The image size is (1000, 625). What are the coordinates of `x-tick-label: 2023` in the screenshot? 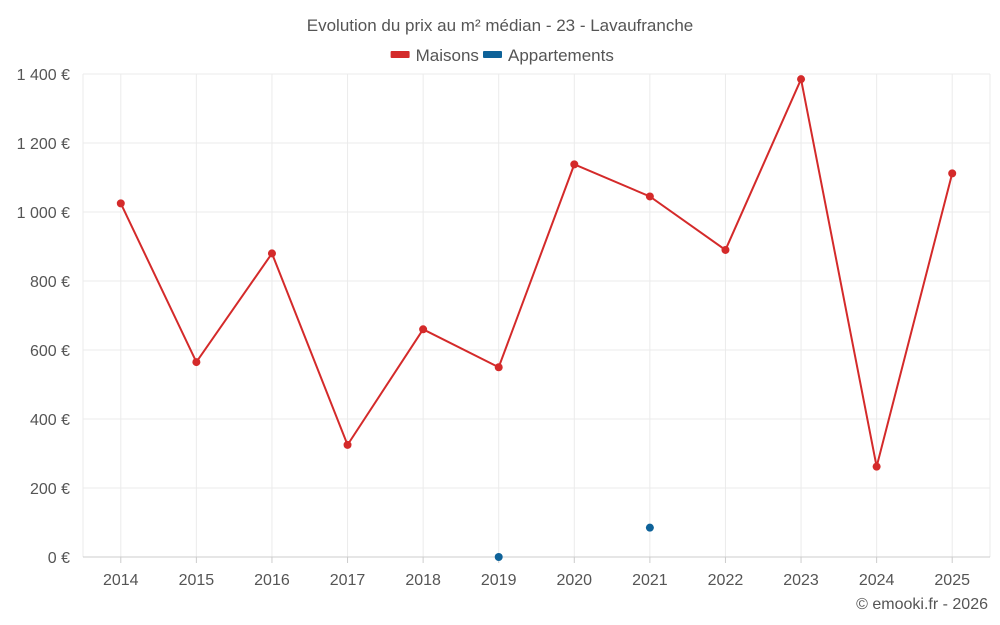 It's located at (801, 580).